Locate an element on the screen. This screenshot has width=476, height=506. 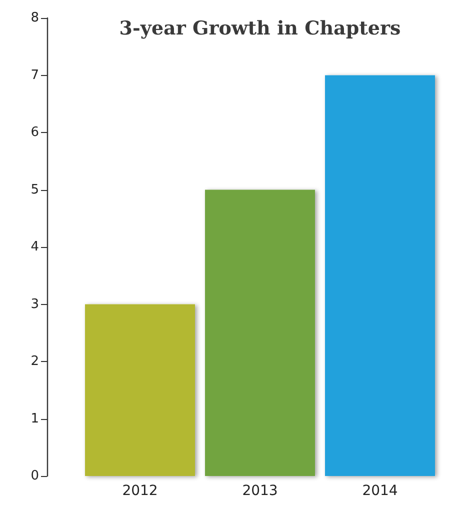
y-tick-label: 7 is located at coordinates (34, 75).